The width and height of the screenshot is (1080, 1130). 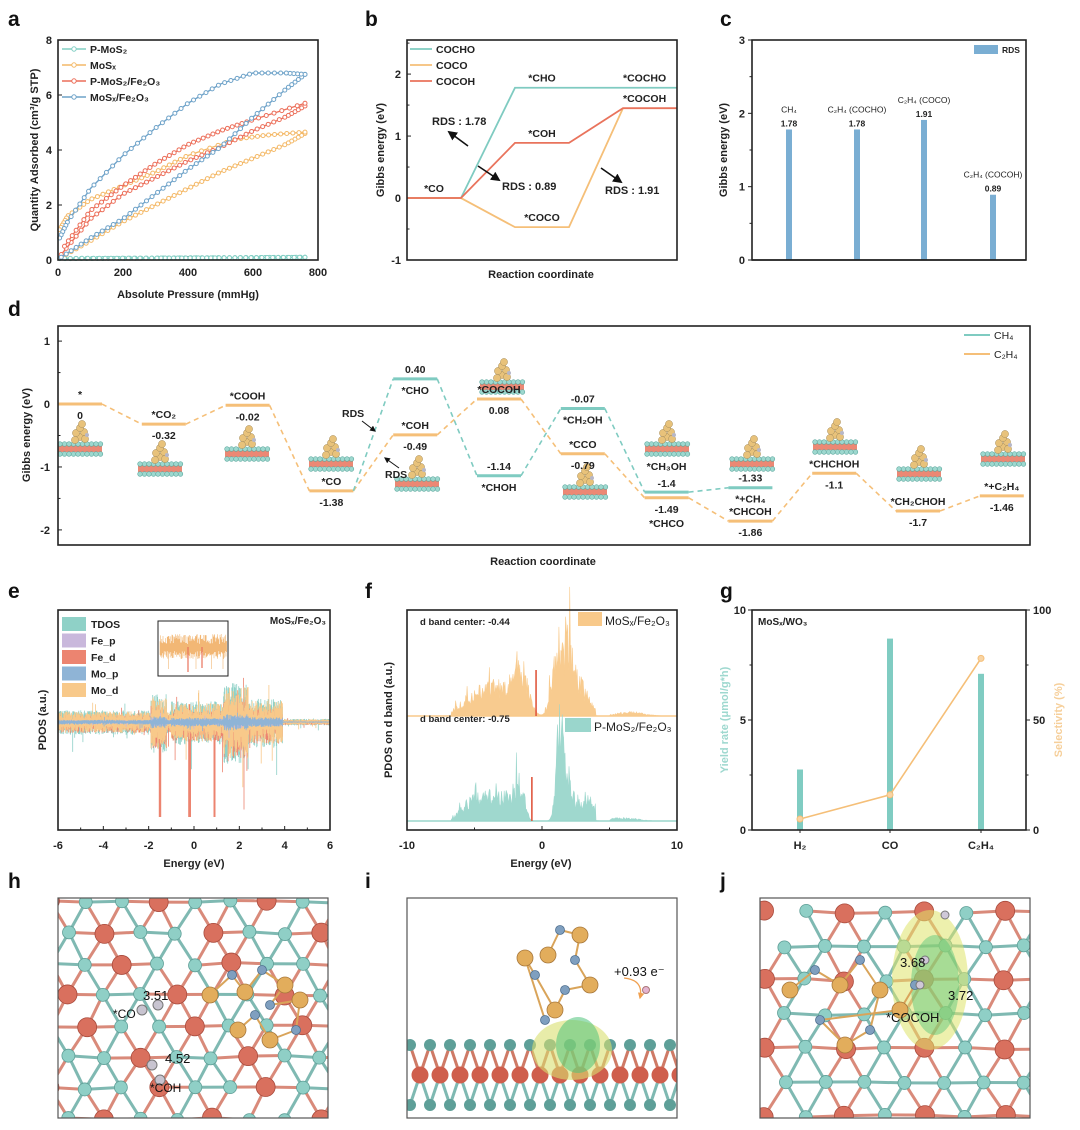 I want to click on legend-label: P-MoS₂, so click(x=109, y=50).